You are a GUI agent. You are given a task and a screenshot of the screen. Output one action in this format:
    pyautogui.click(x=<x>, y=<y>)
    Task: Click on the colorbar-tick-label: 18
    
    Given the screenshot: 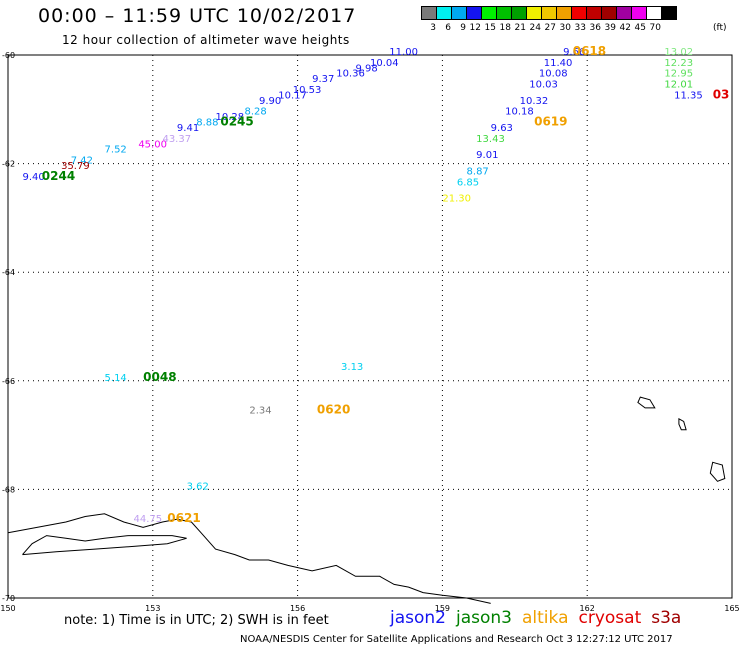 What is the action you would take?
    pyautogui.click(x=505, y=28)
    